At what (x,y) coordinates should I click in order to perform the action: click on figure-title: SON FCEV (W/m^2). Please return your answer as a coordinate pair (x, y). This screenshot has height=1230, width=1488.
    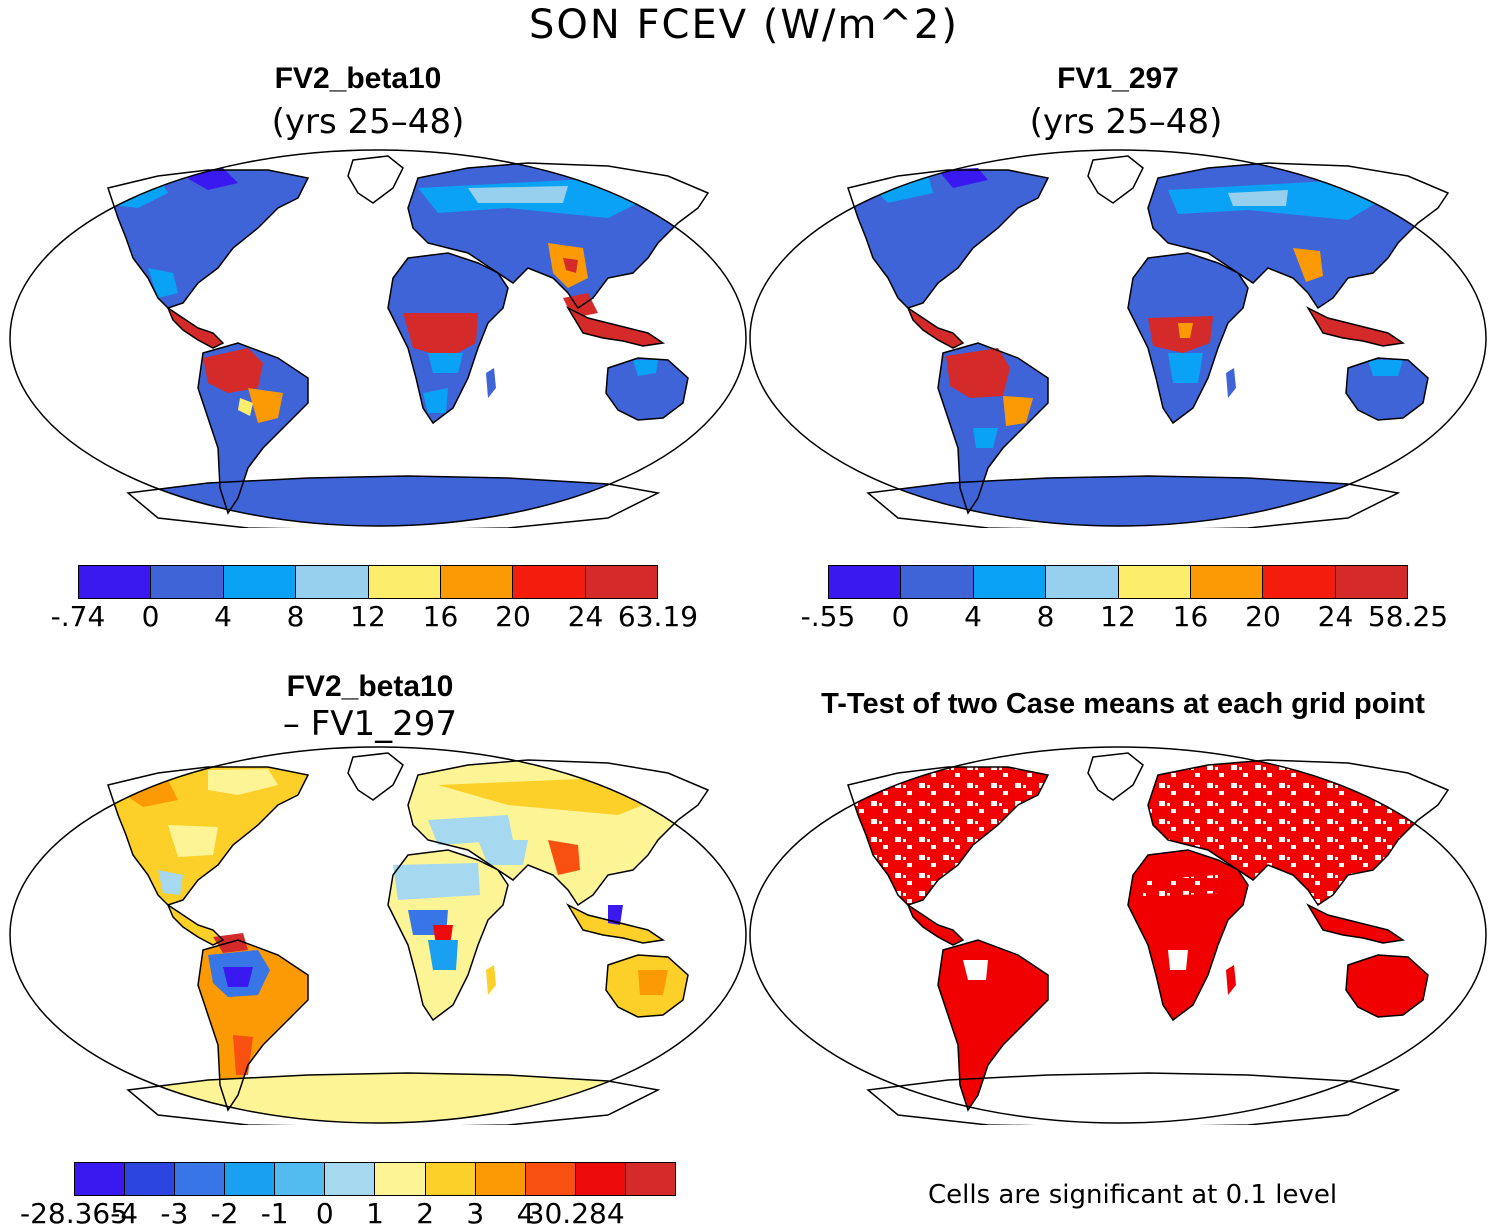
    Looking at the image, I should click on (744, 25).